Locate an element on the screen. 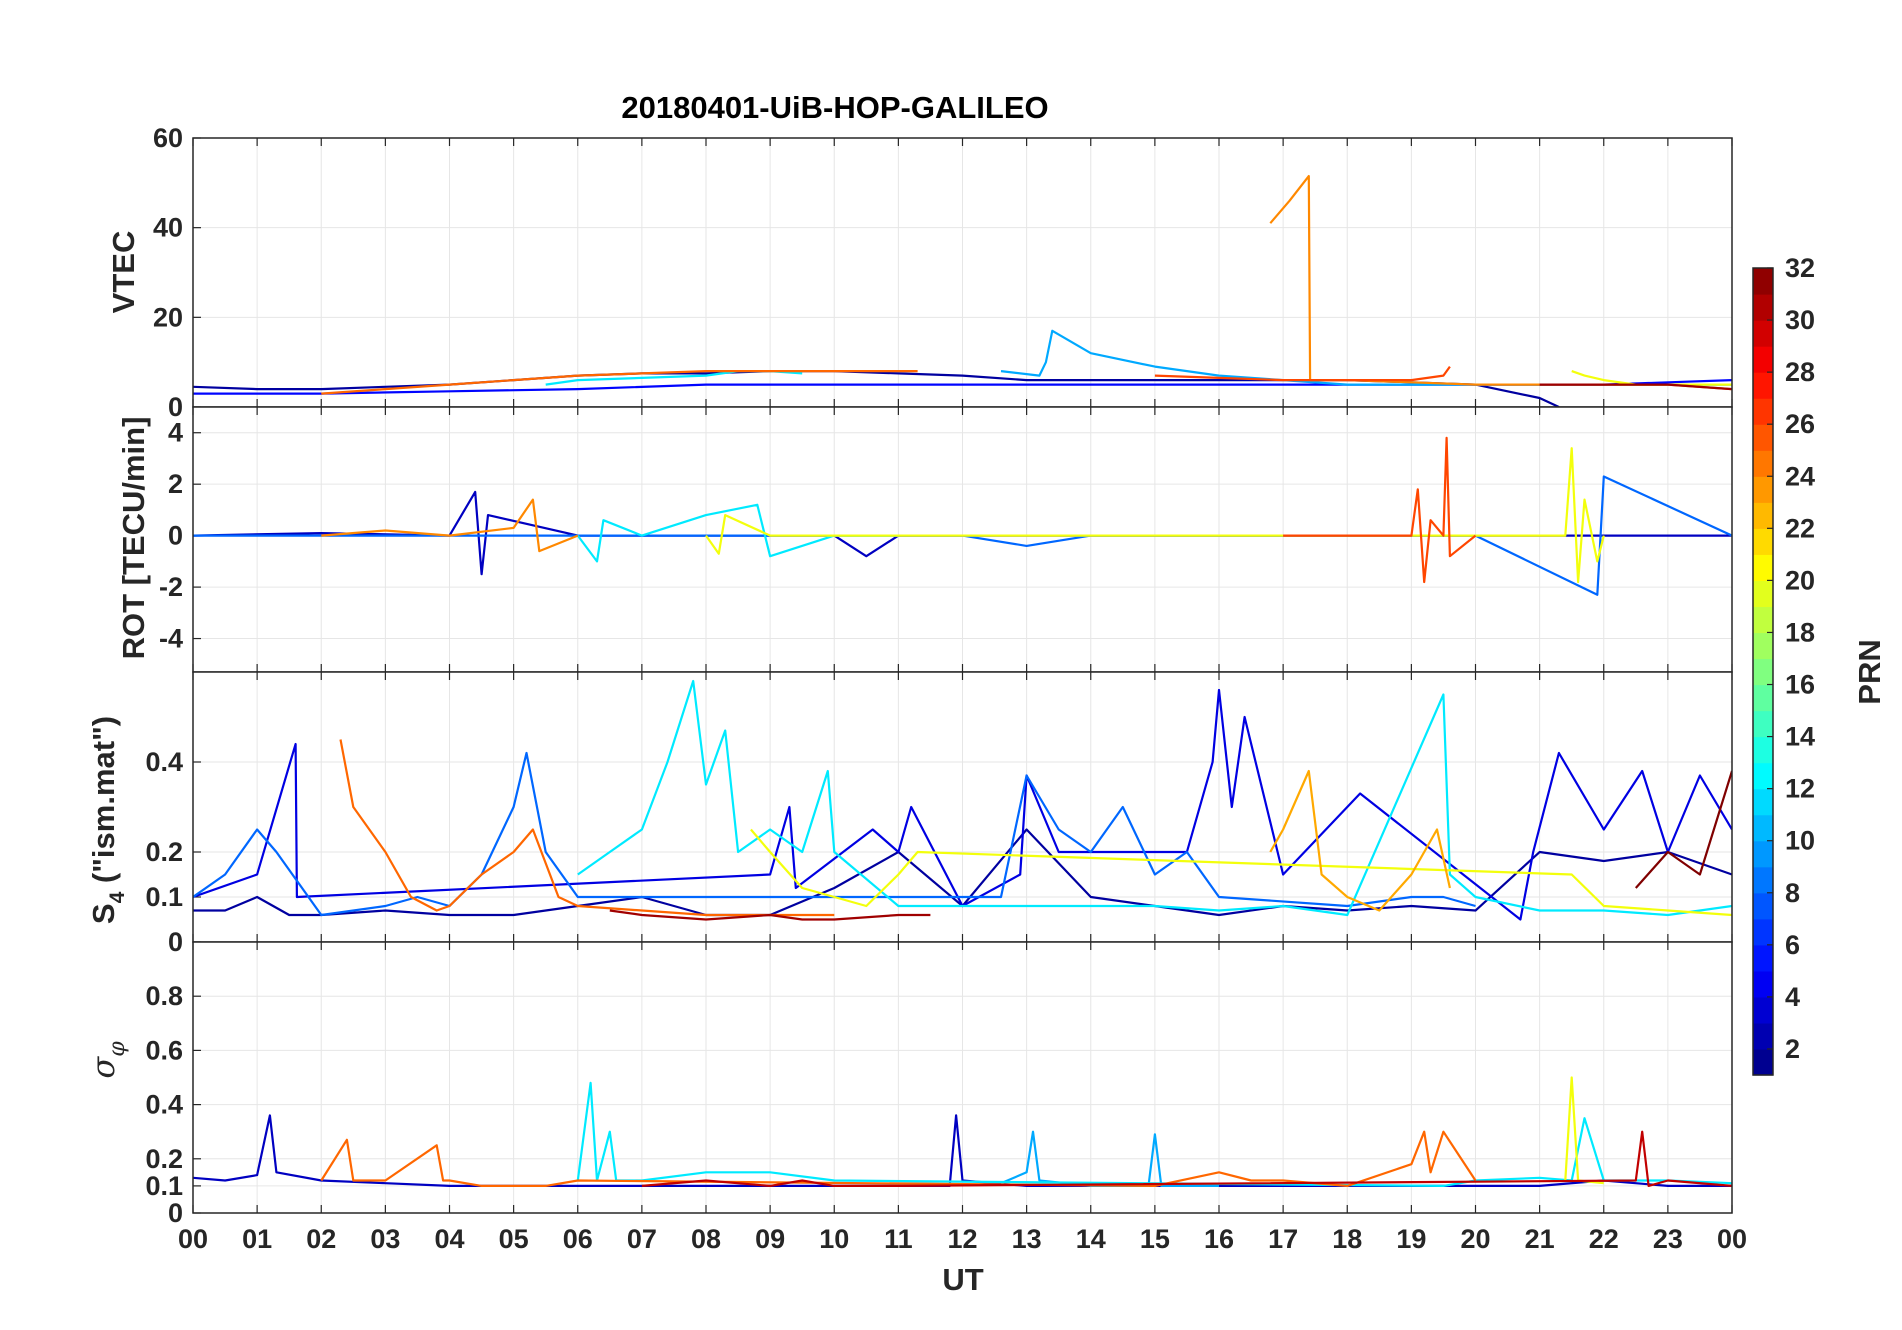 This screenshot has width=1902, height=1330. rot-ytick-label: 2 is located at coordinates (175, 484).